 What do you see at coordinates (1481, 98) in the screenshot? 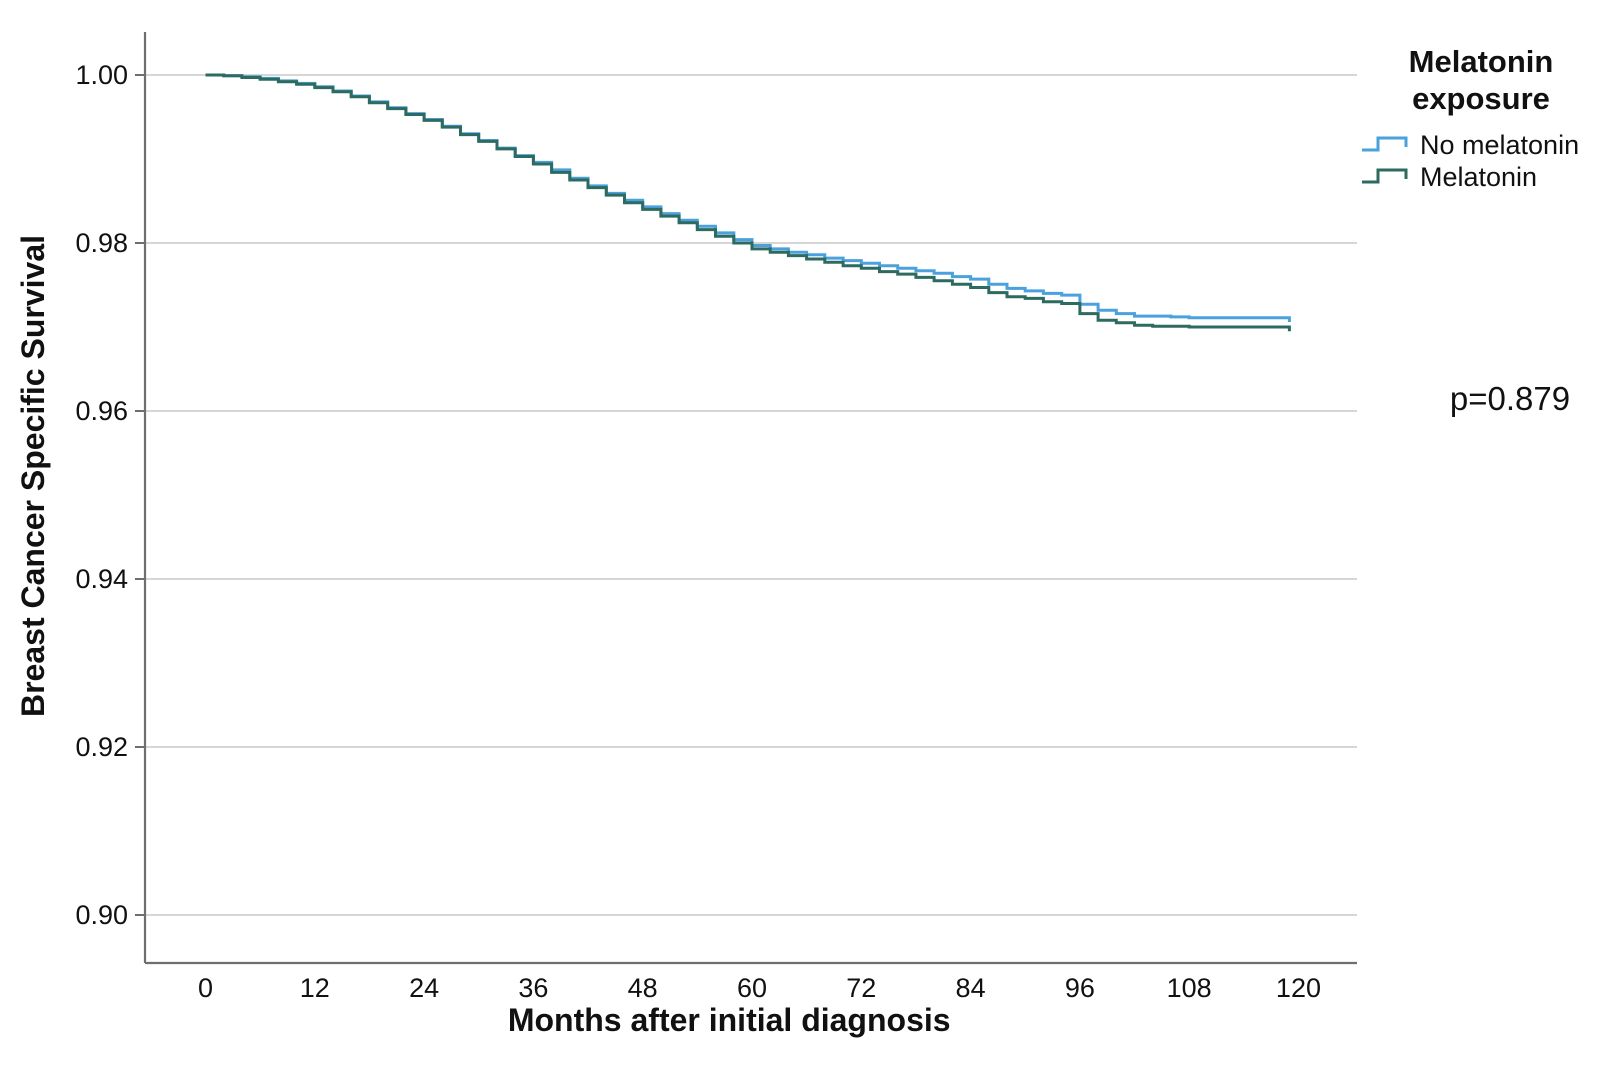
I see `legend-title-line: exposure` at bounding box center [1481, 98].